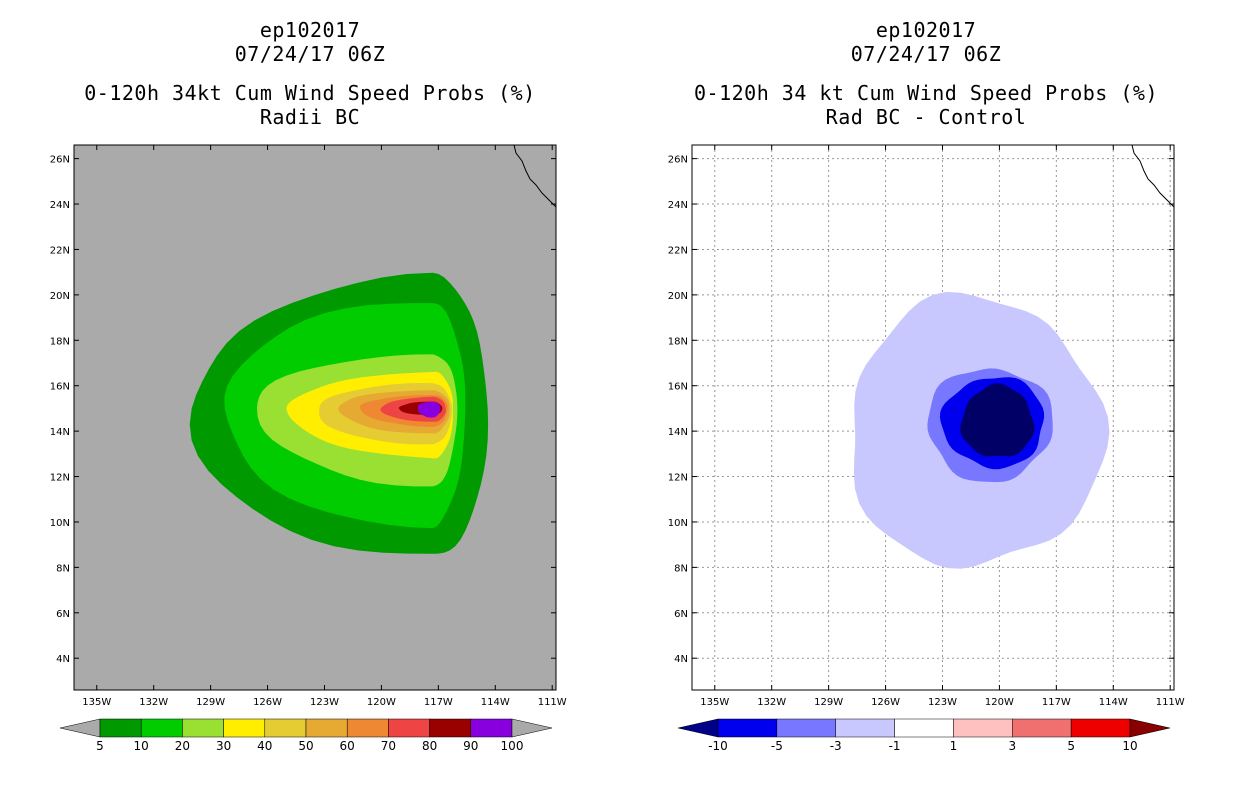 The height and width of the screenshot is (800, 1236). What do you see at coordinates (718, 746) in the screenshot?
I see `colorbar-label-0: -10` at bounding box center [718, 746].